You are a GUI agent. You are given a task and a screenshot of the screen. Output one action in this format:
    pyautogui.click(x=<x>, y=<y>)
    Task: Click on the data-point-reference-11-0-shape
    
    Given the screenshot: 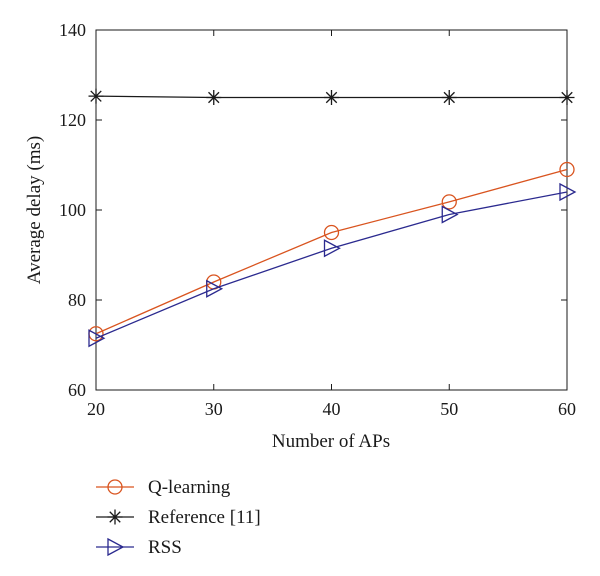 What is the action you would take?
    pyautogui.click(x=96, y=96)
    